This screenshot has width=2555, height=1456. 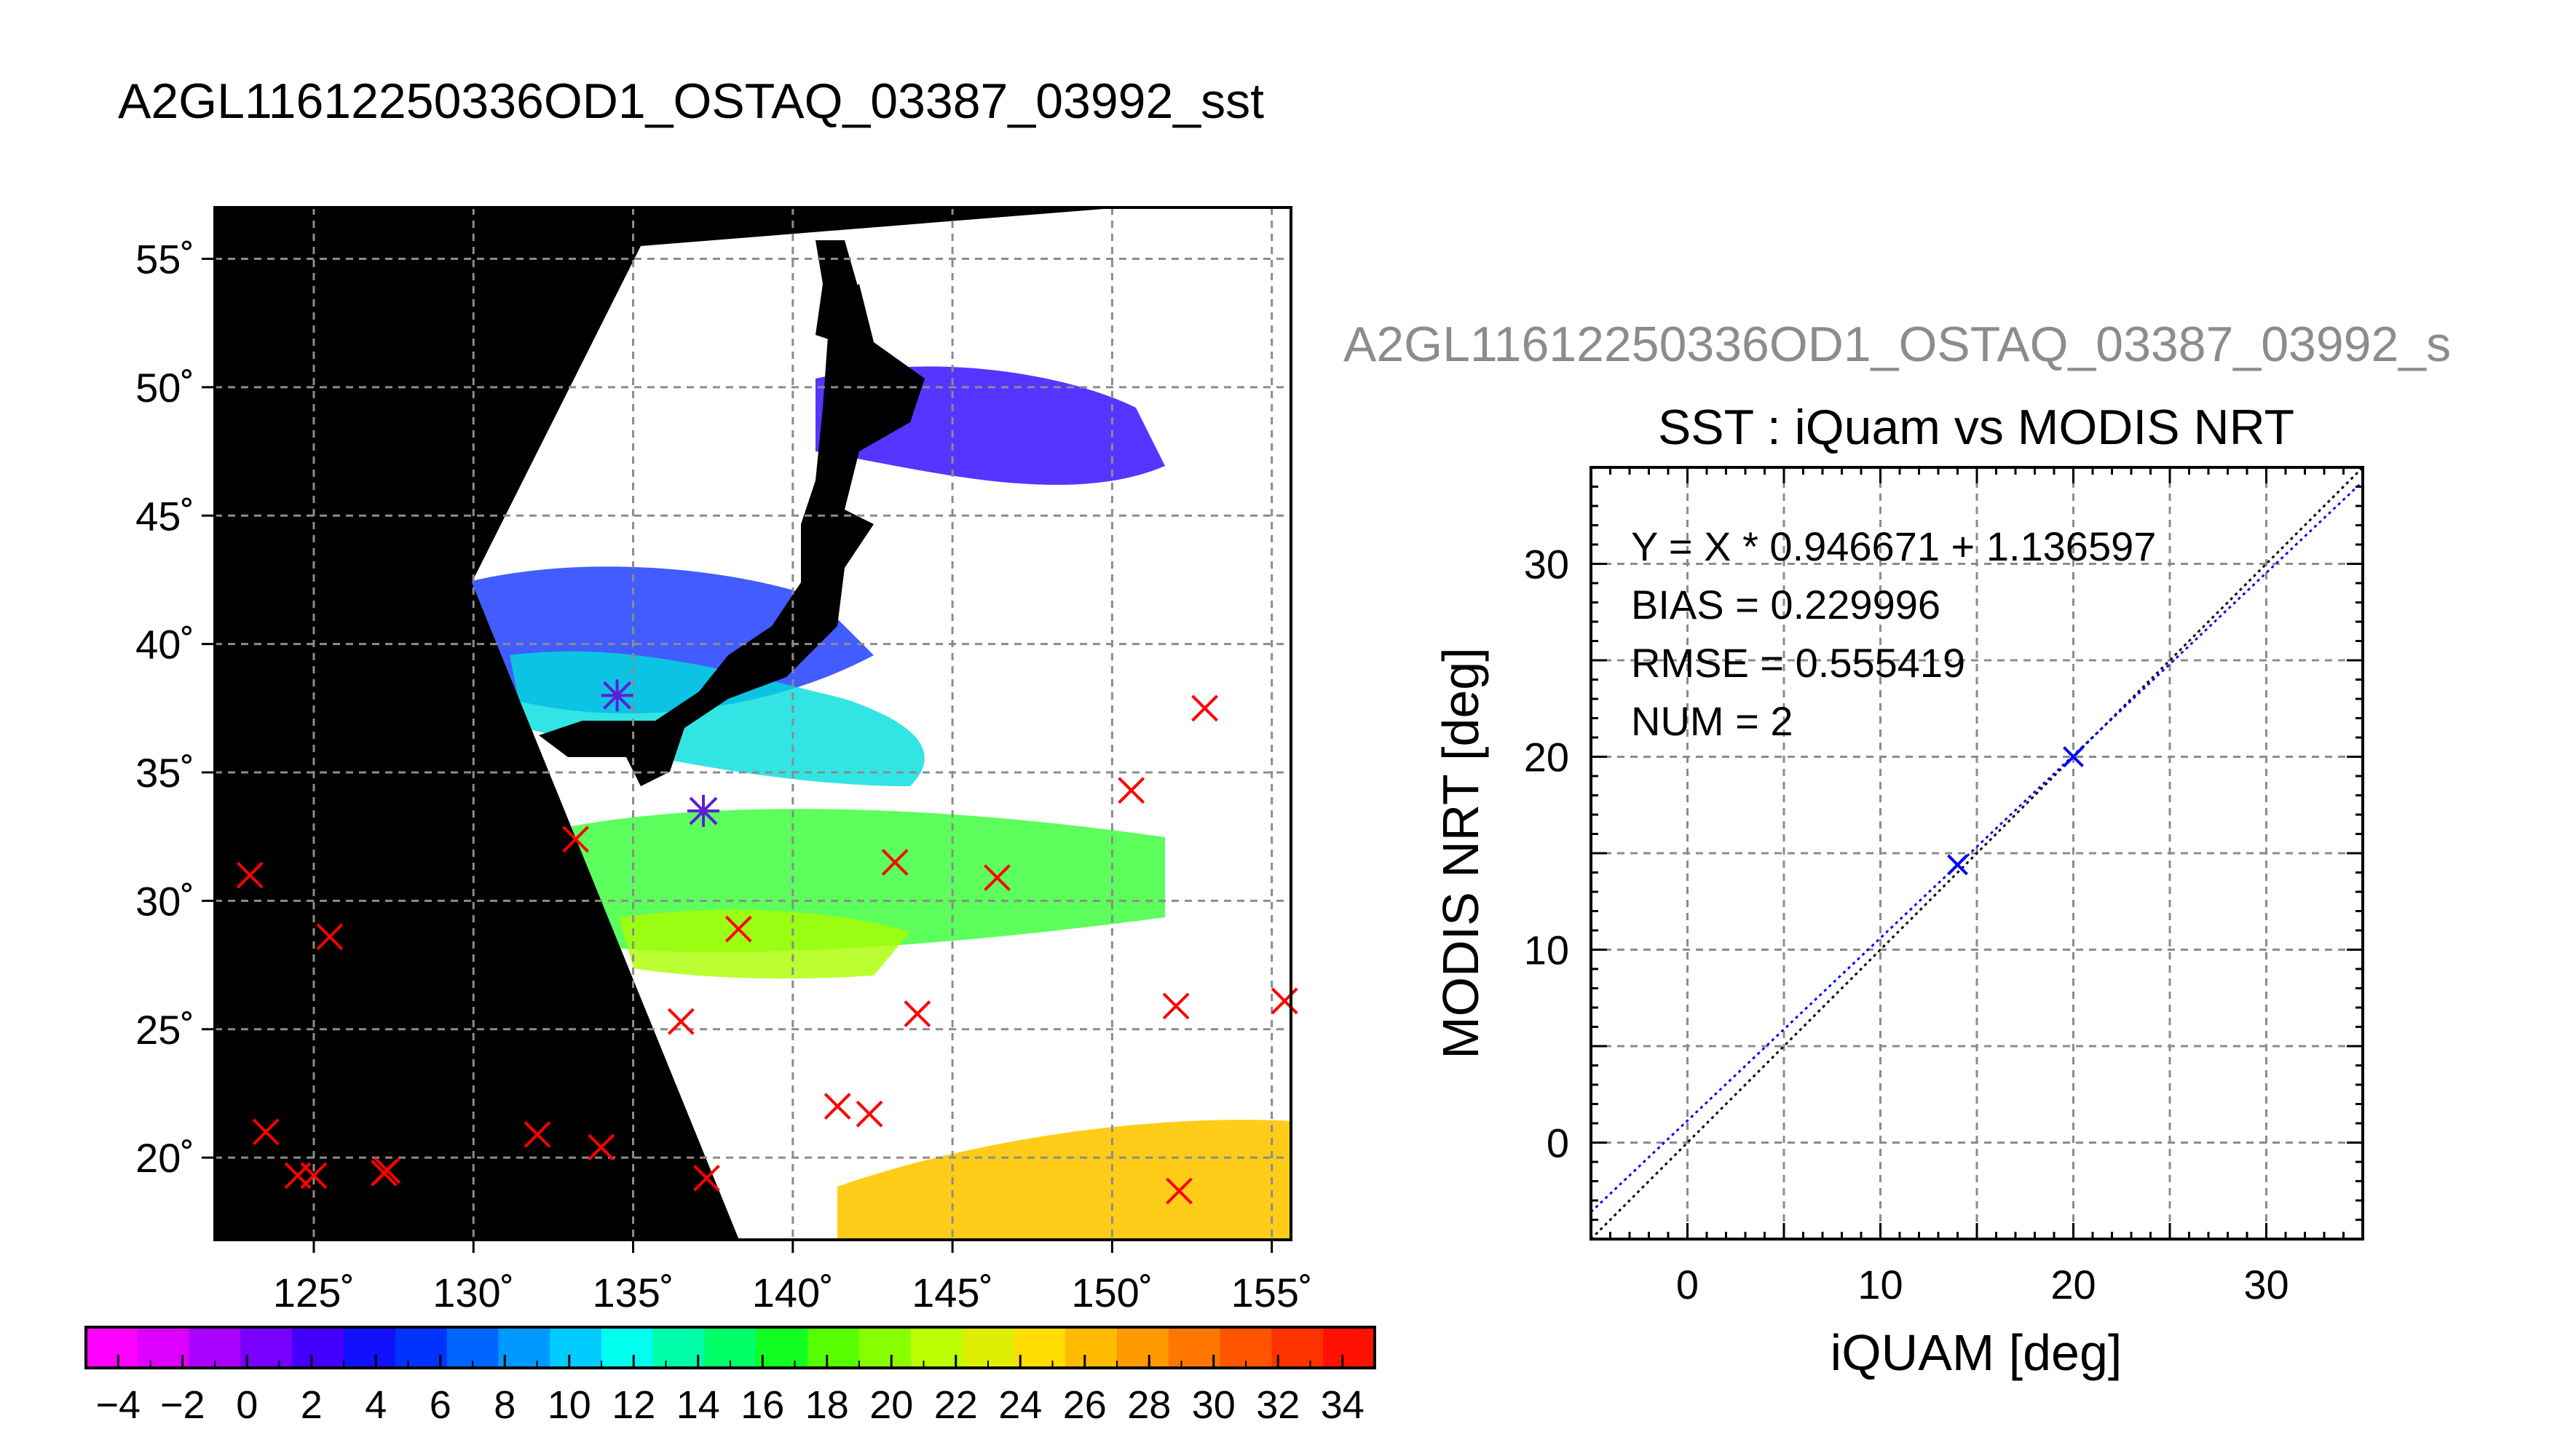 I want to click on scatter-points, so click(x=2015, y=811).